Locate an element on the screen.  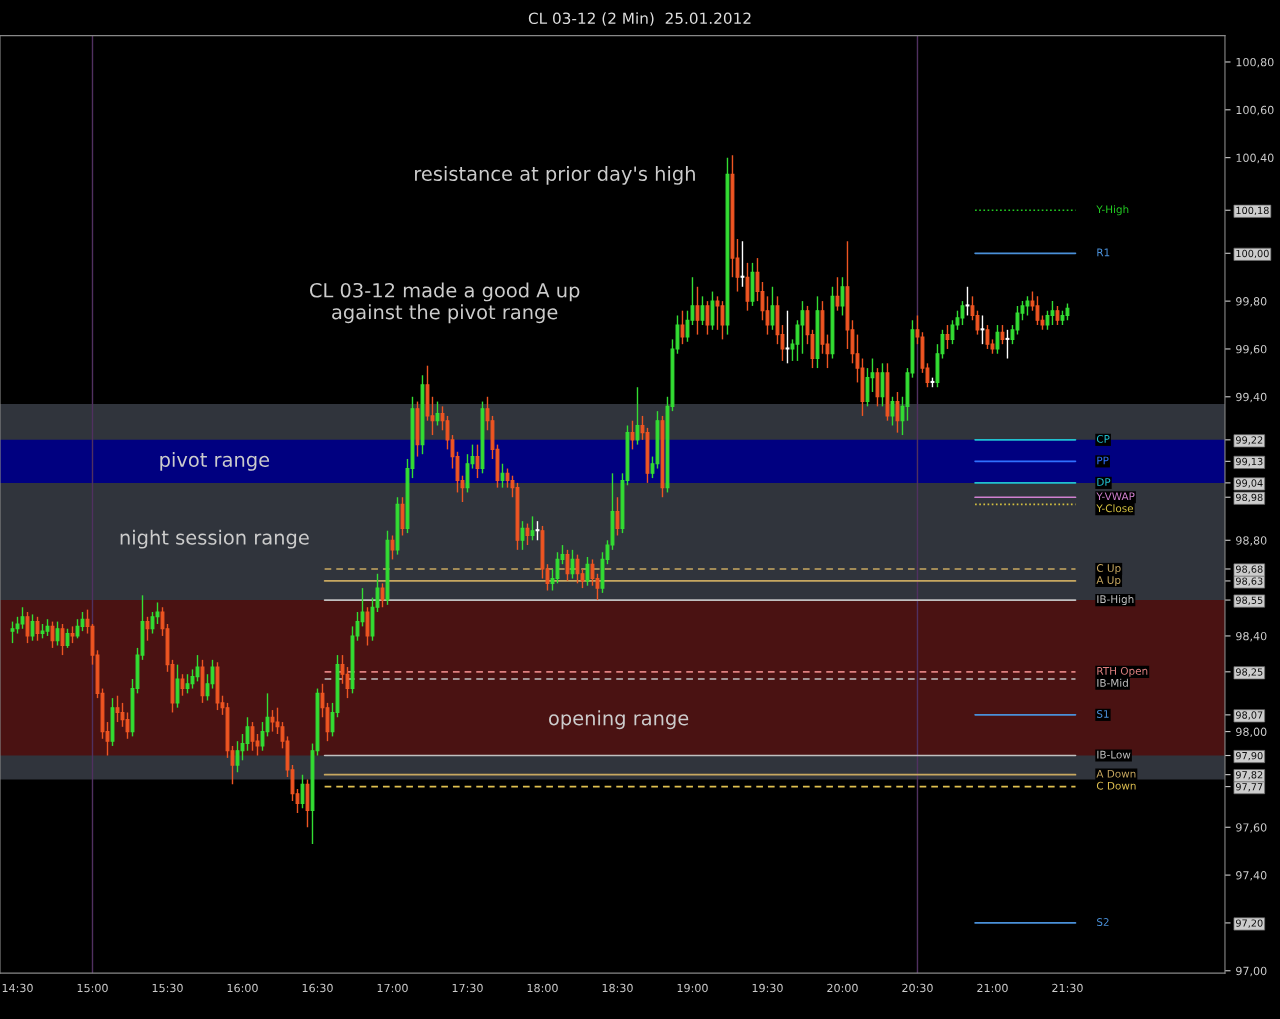
x-tick-label: 20:30 is located at coordinates (917, 988).